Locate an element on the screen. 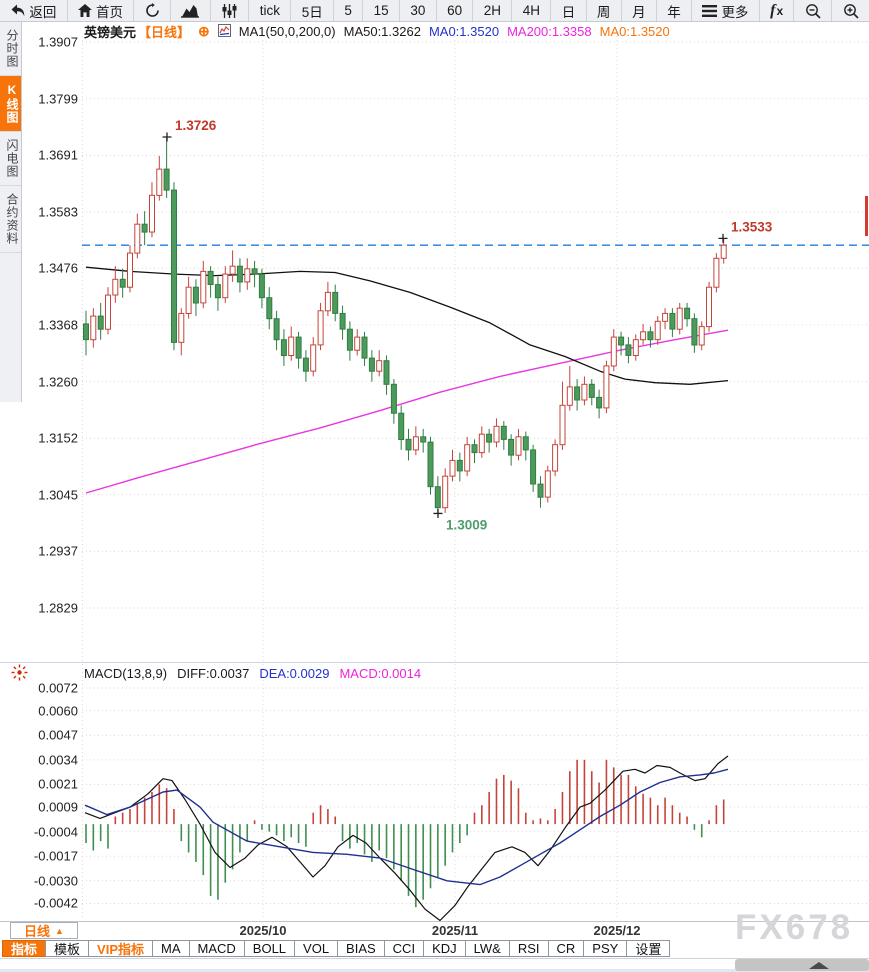  toolbar-button-5日: 5日 is located at coordinates (313, 10).